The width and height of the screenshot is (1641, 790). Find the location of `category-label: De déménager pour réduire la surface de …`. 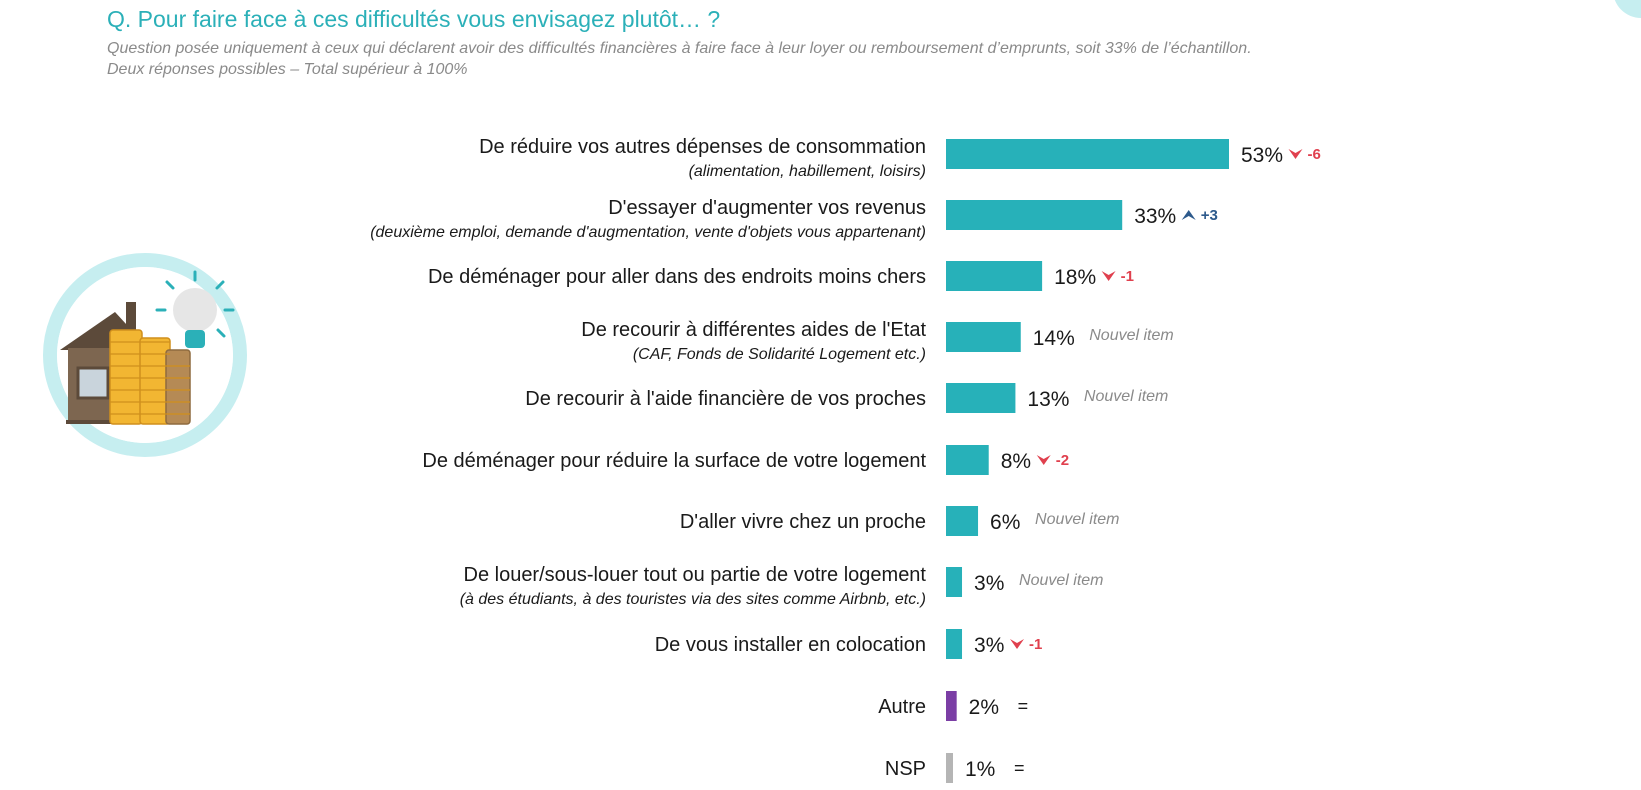

category-label: De déménager pour réduire la surface de … is located at coordinates (674, 461).